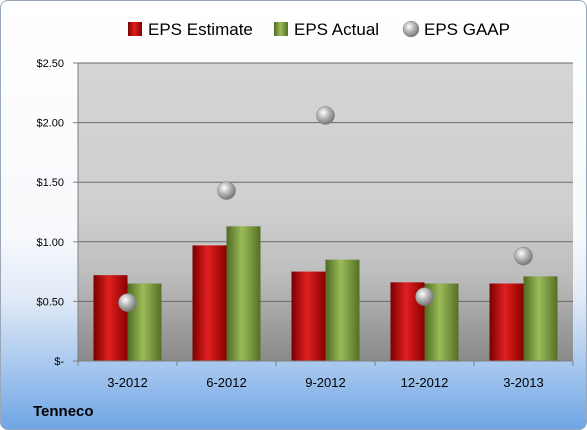  Describe the element at coordinates (281, 29) in the screenshot. I see `legend-swatch-actual` at that location.